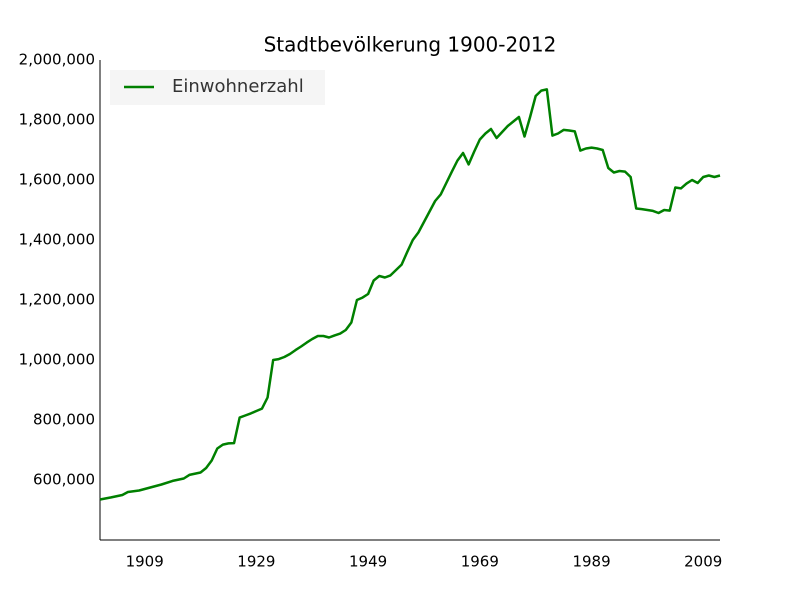 The height and width of the screenshot is (600, 800). What do you see at coordinates (256, 562) in the screenshot?
I see `x-tick-label: 1929` at bounding box center [256, 562].